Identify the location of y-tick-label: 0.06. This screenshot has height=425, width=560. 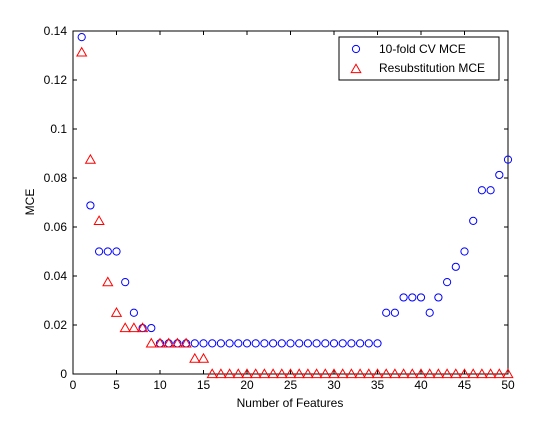
(56, 227).